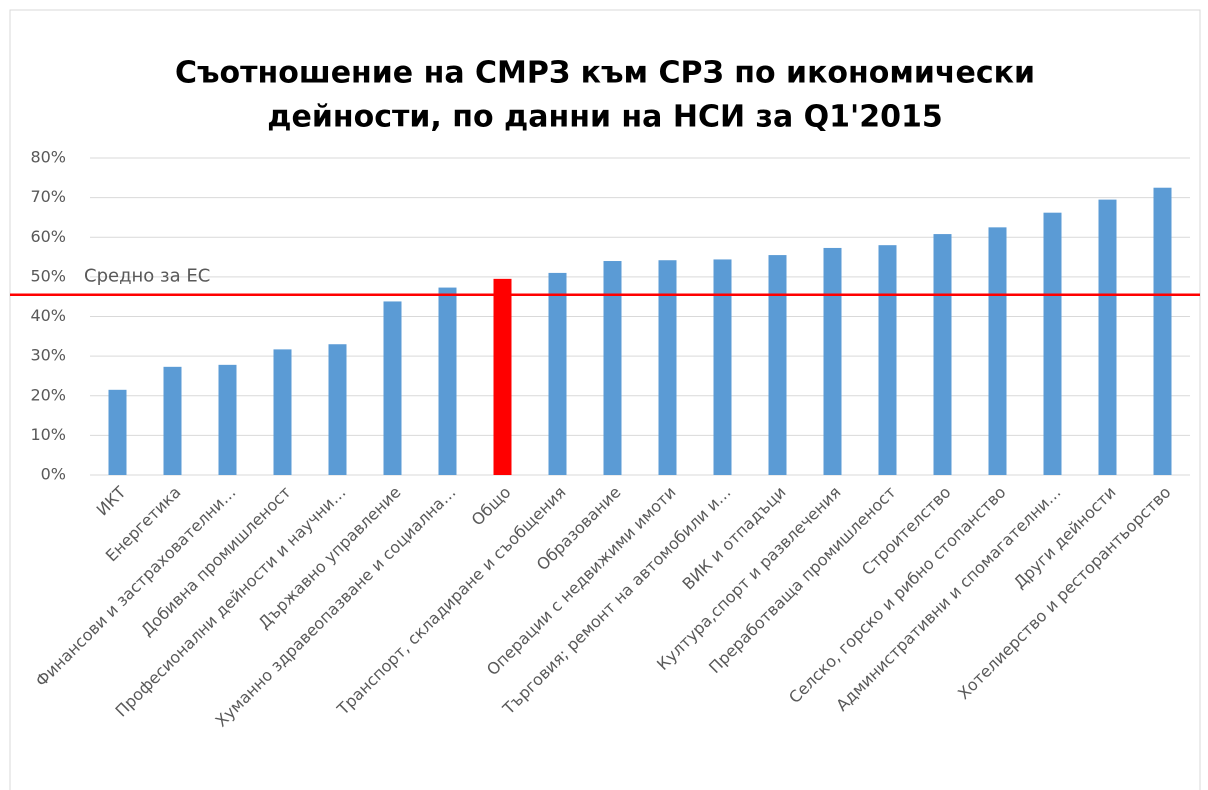 This screenshot has width=1208, height=790. What do you see at coordinates (48, 275) in the screenshot?
I see `y-tick-label: 50%` at bounding box center [48, 275].